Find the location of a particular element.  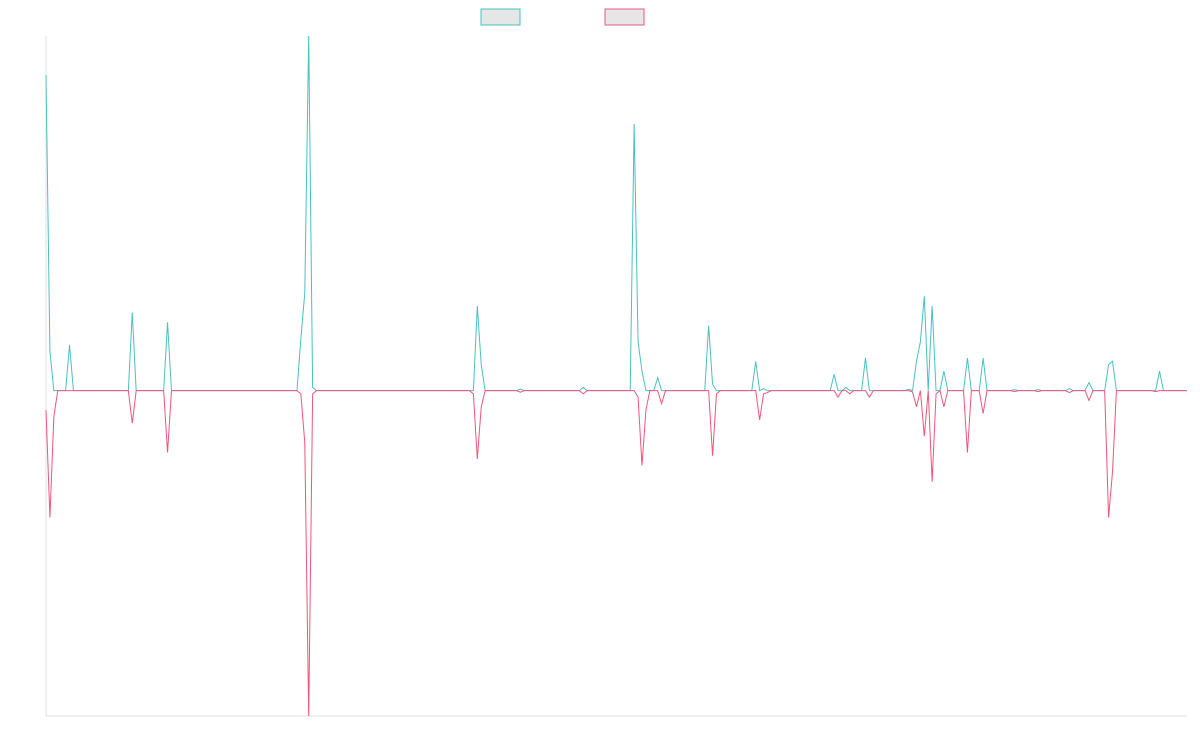

legend is located at coordinates (562, 17).